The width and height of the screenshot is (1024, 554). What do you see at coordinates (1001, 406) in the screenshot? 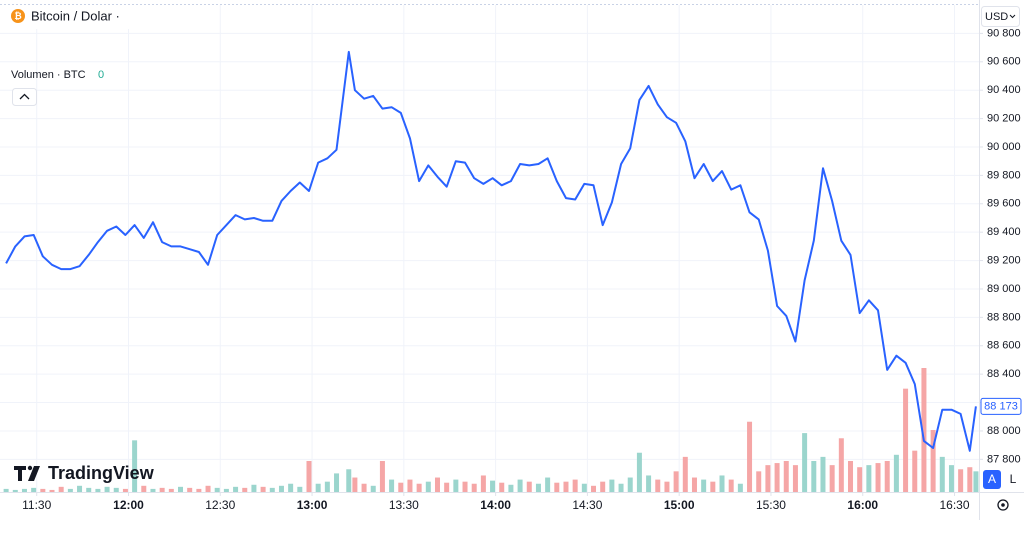
I see `last-price-box` at bounding box center [1001, 406].